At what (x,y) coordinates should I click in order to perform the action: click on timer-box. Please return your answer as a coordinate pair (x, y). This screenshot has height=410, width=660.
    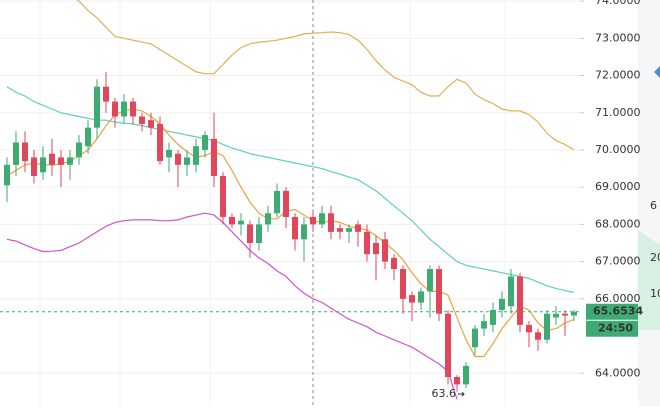
    Looking at the image, I should click on (612, 328).